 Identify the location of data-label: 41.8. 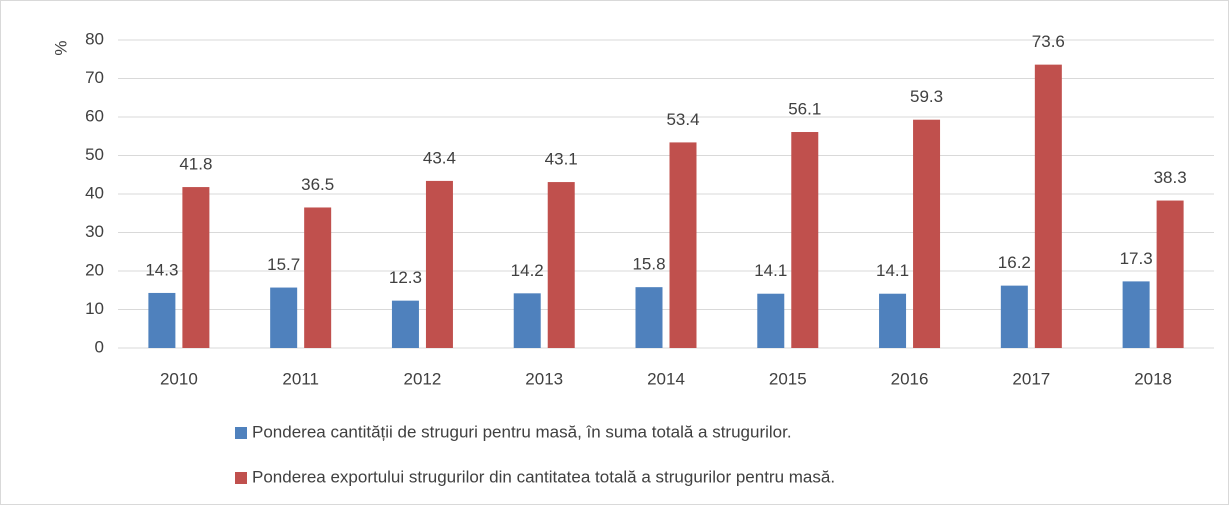
(195, 164).